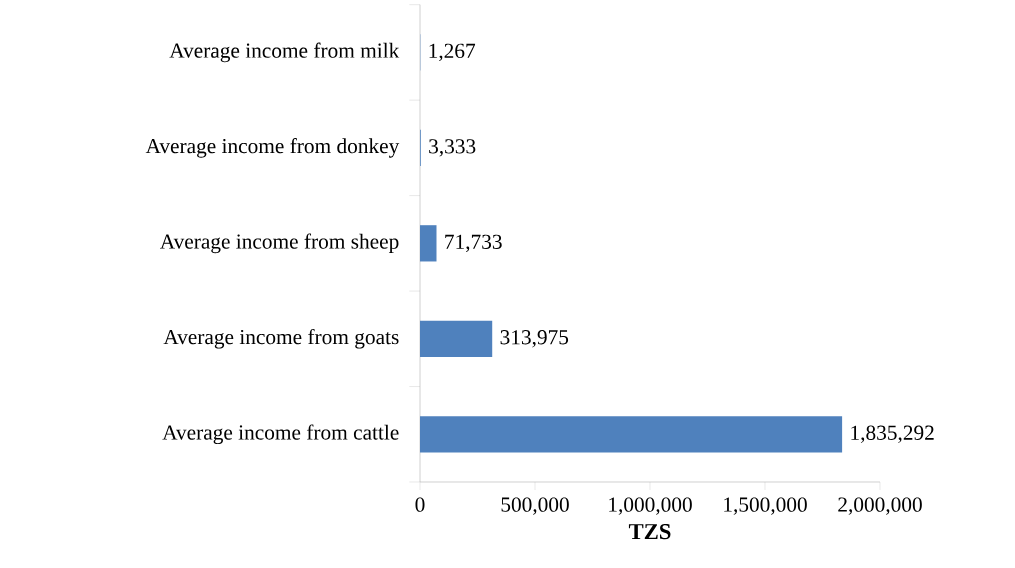 The width and height of the screenshot is (1015, 568). Describe the element at coordinates (420, 504) in the screenshot. I see `x-tick-label: 0` at that location.